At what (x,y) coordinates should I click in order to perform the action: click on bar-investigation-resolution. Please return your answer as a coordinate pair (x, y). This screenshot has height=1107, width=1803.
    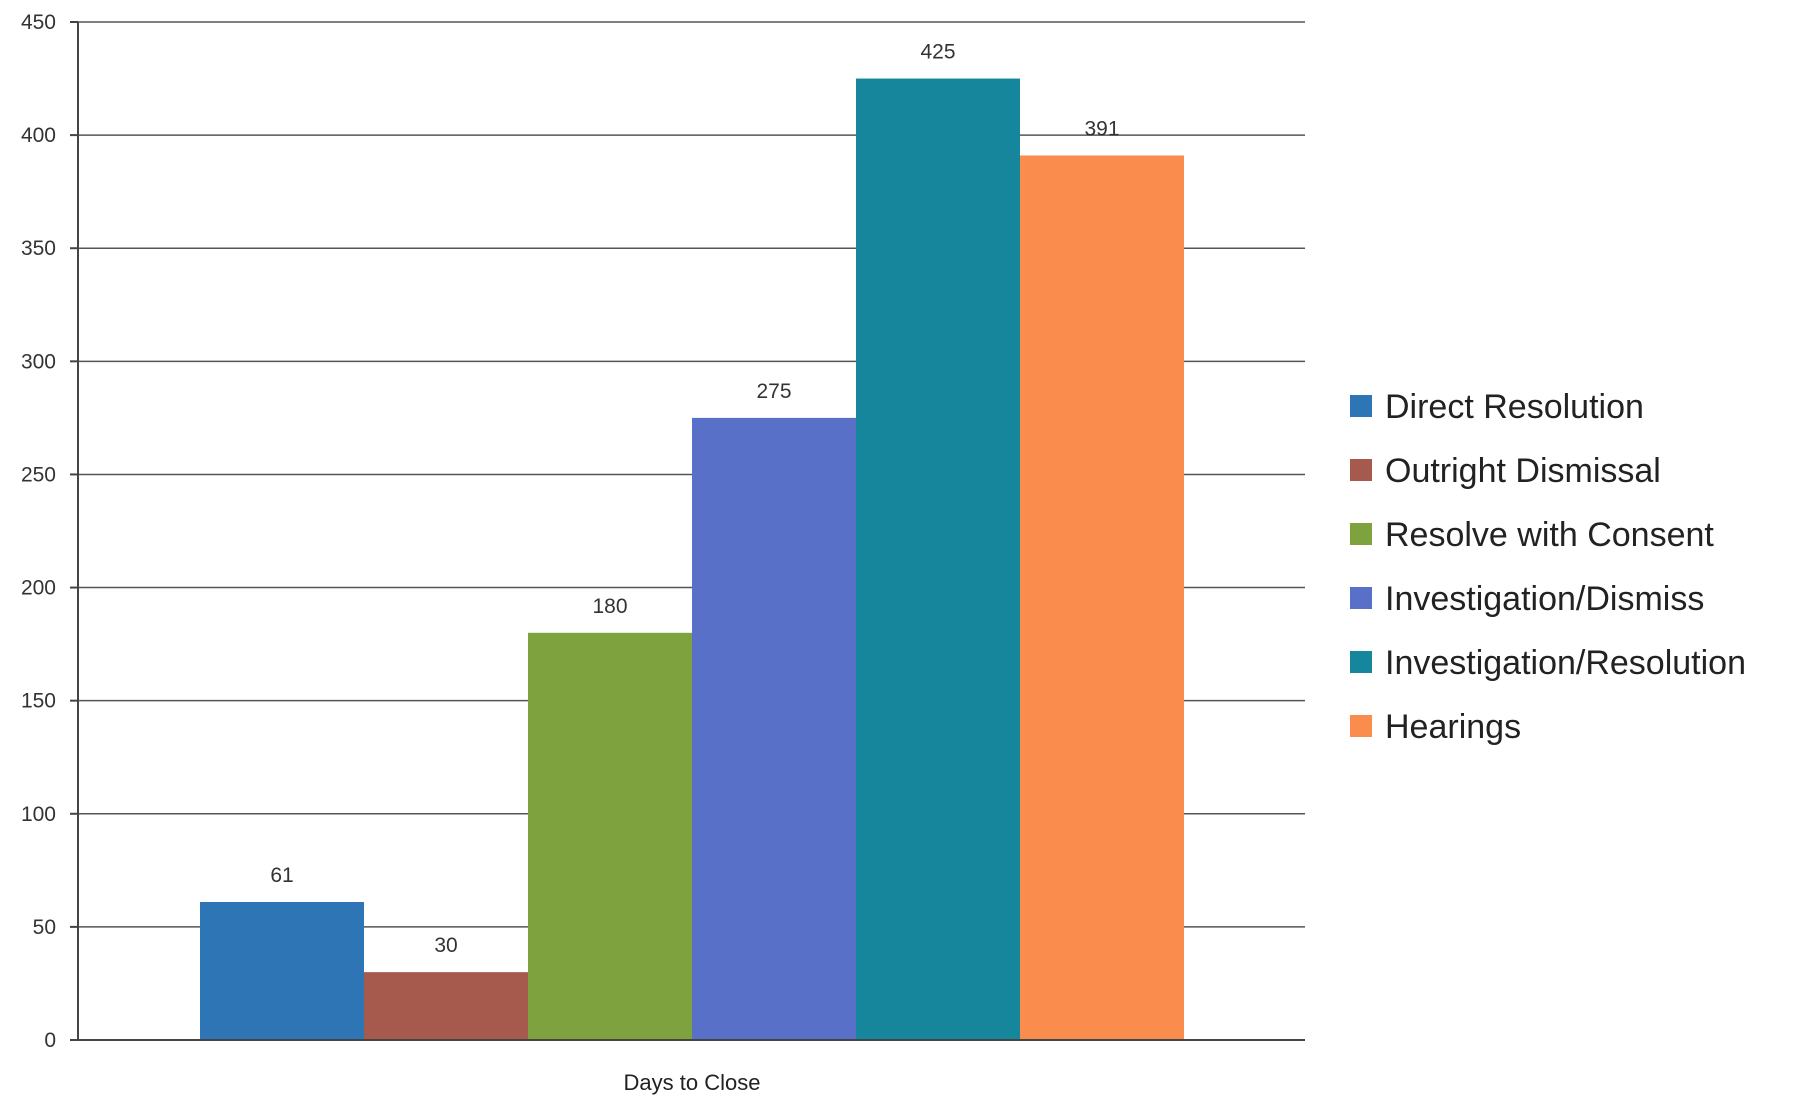
    Looking at the image, I should click on (938, 559).